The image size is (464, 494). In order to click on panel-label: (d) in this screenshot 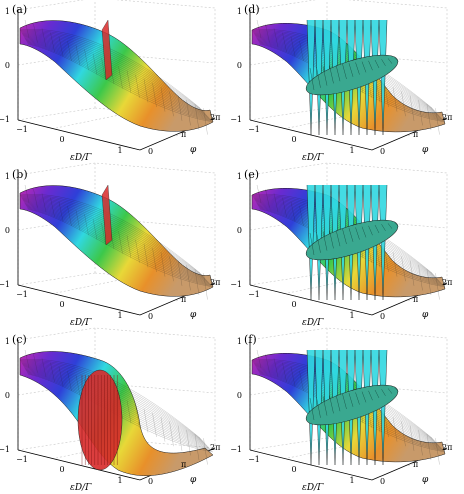, I will do `click(252, 9)`.